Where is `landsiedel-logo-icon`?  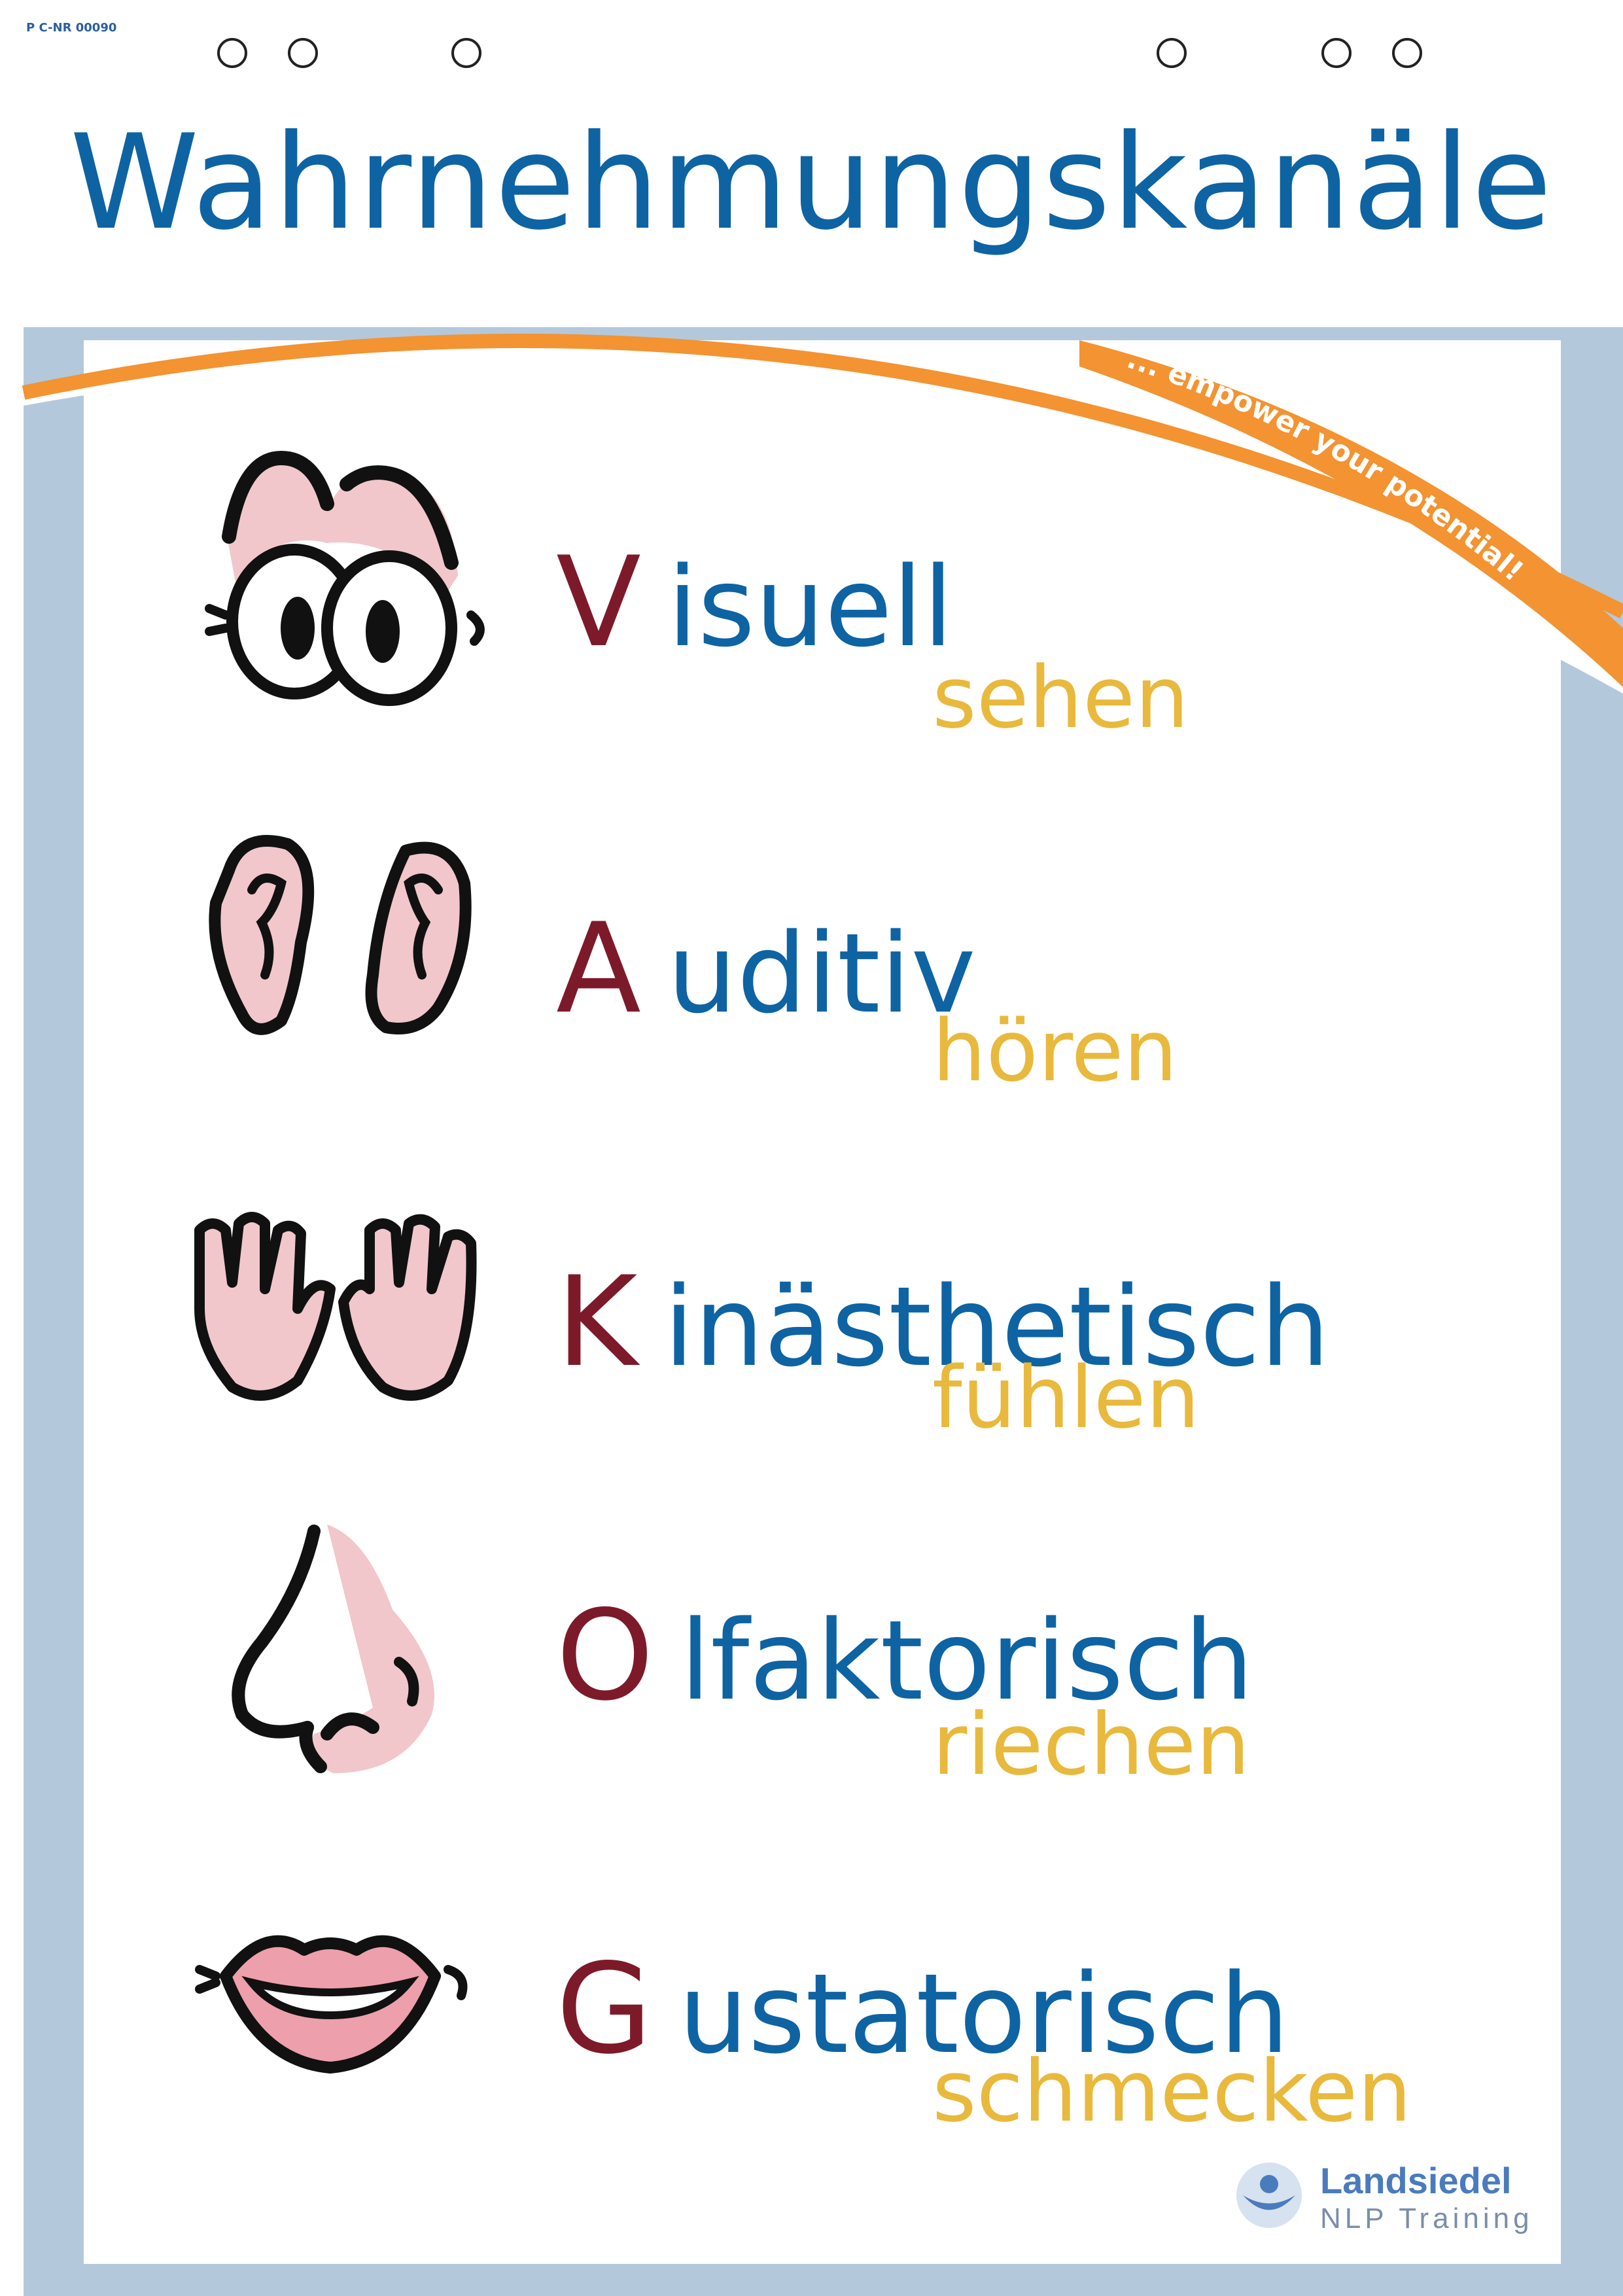 landsiedel-logo-icon is located at coordinates (1269, 2195).